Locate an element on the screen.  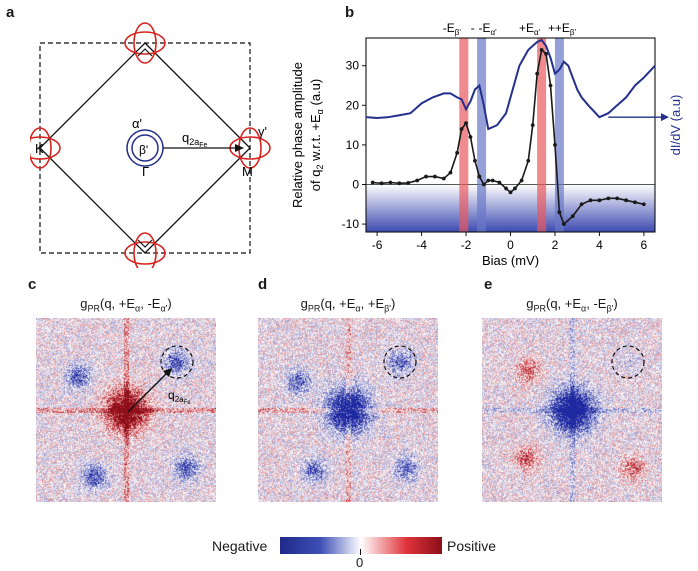
beta-prime-label: β' is located at coordinates (143, 150).